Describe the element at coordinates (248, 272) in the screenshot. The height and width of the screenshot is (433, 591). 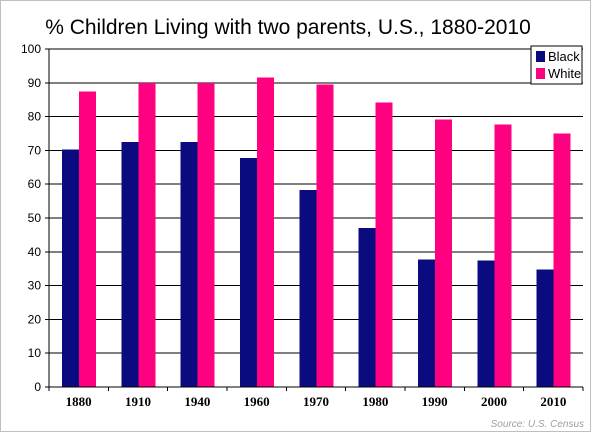
I see `bar-black-1960` at that location.